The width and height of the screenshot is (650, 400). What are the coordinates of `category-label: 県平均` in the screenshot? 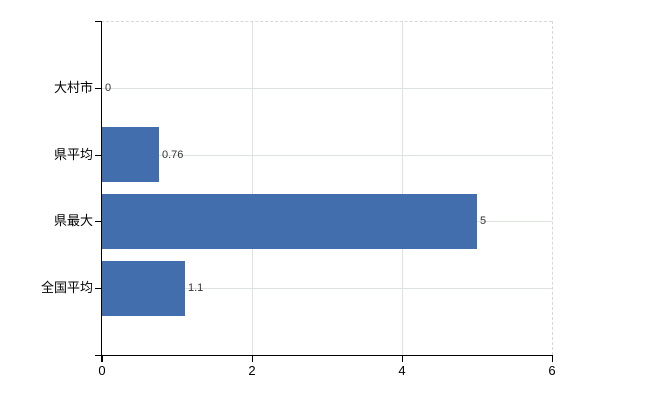 It's located at (73, 154).